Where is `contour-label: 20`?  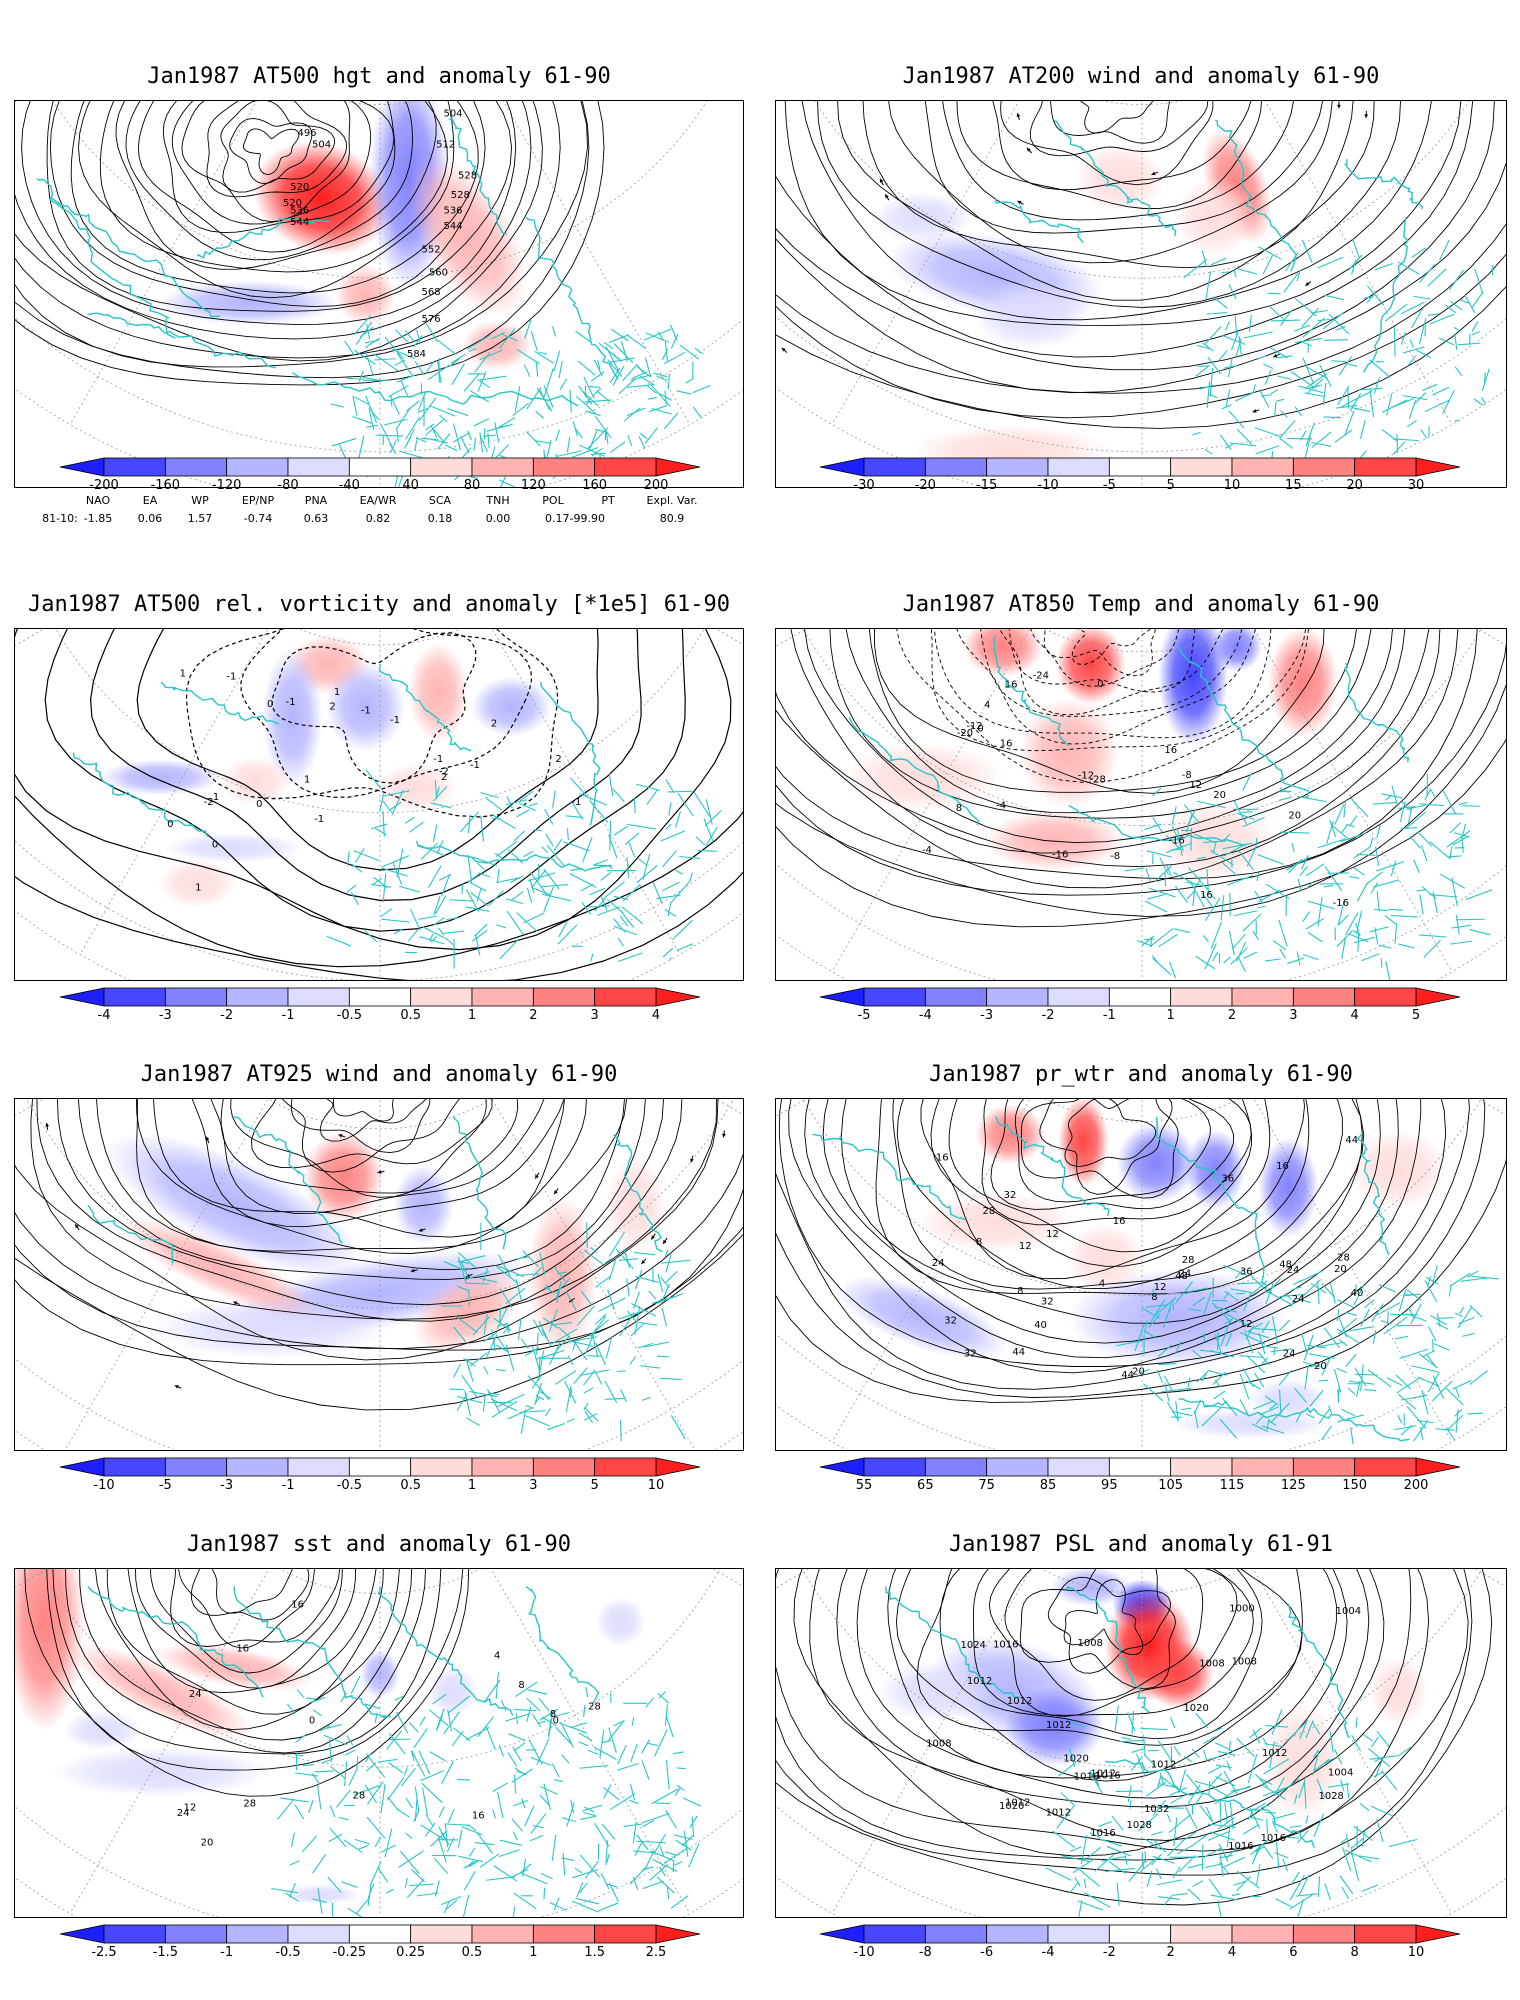
contour-label: 20 is located at coordinates (1294, 815).